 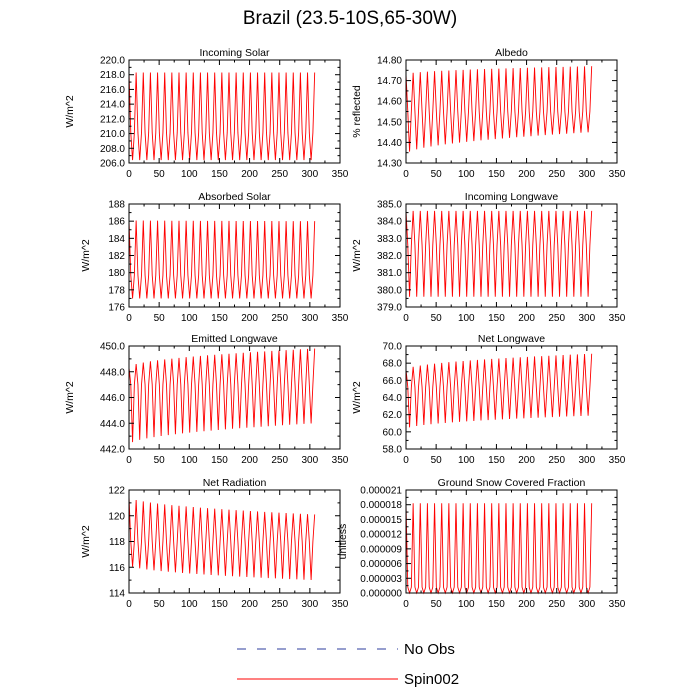 I want to click on y-tick-label: 118, so click(x=117, y=542).